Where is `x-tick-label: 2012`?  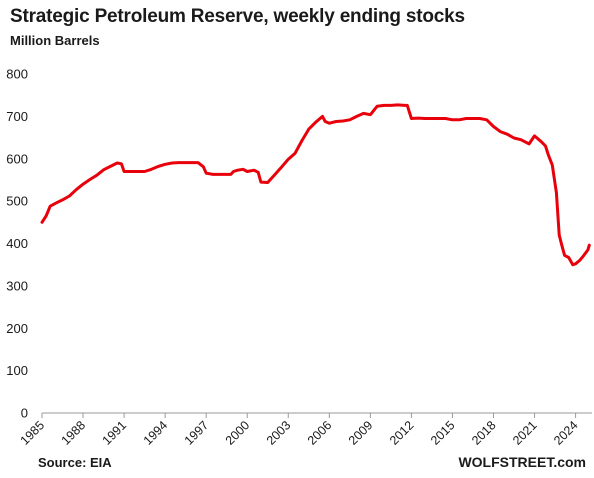 x-tick-label: 2012 is located at coordinates (402, 433).